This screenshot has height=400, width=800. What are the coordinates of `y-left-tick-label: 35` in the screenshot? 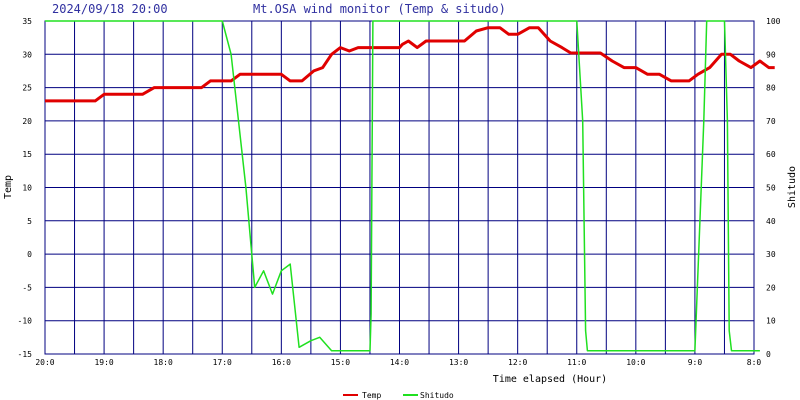 It's located at (27, 21).